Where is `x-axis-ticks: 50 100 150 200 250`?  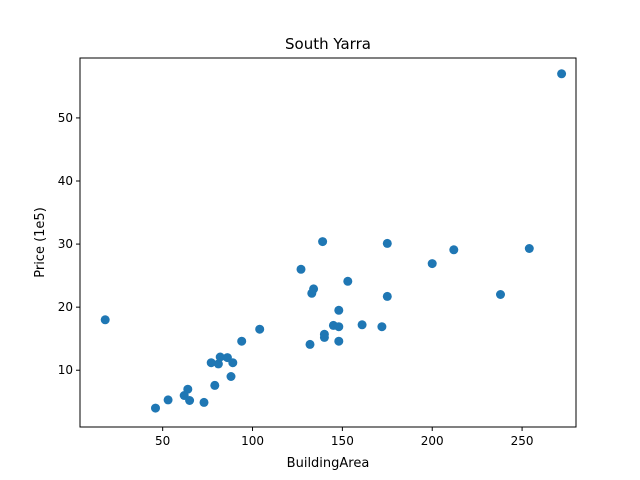
x-axis-ticks: 50 100 150 200 250 is located at coordinates (344, 437).